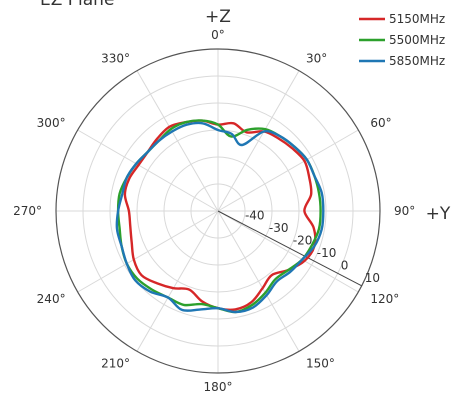 This screenshot has width=466, height=401. What do you see at coordinates (380, 123) in the screenshot?
I see `angle-tick-label: 60°` at bounding box center [380, 123].